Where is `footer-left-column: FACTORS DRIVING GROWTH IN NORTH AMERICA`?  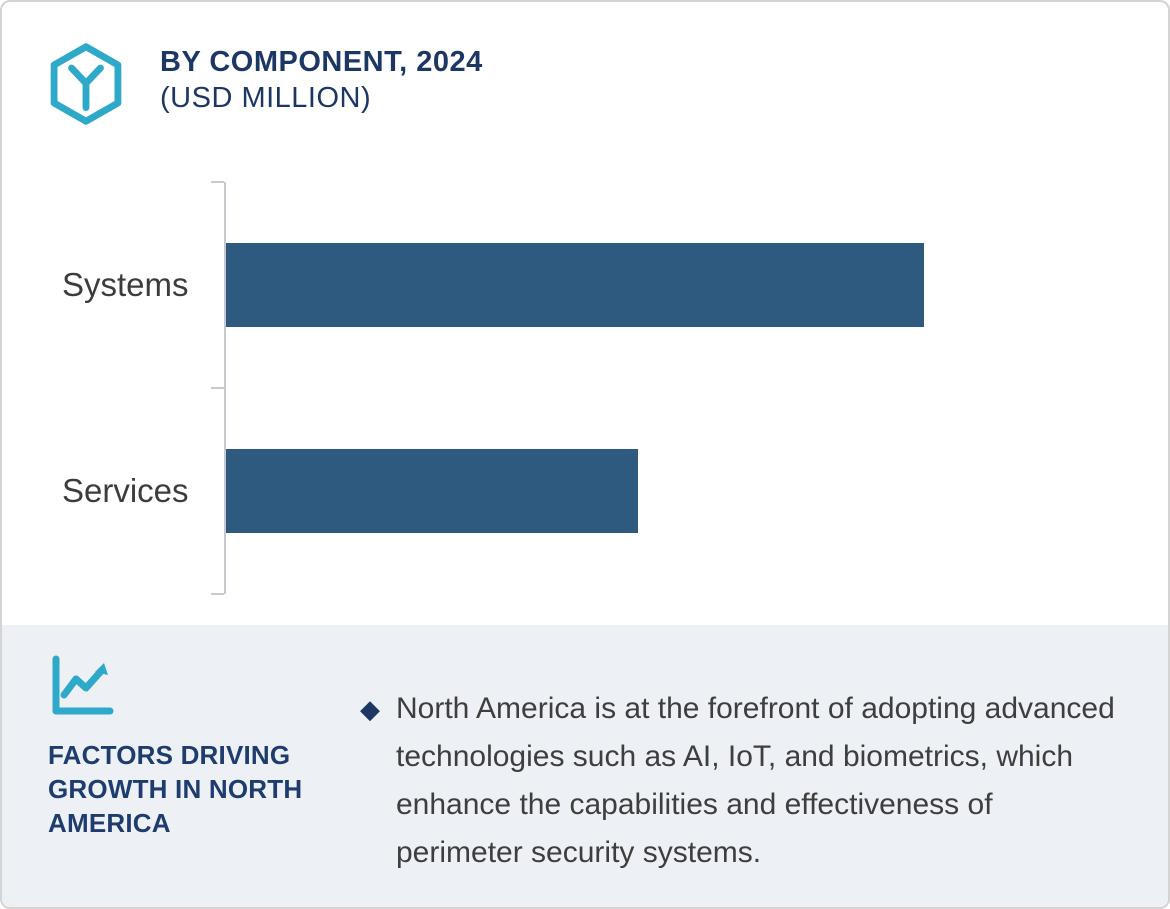
footer-left-column: FACTORS DRIVING GROWTH IN NORTH AMERICA is located at coordinates (204, 780).